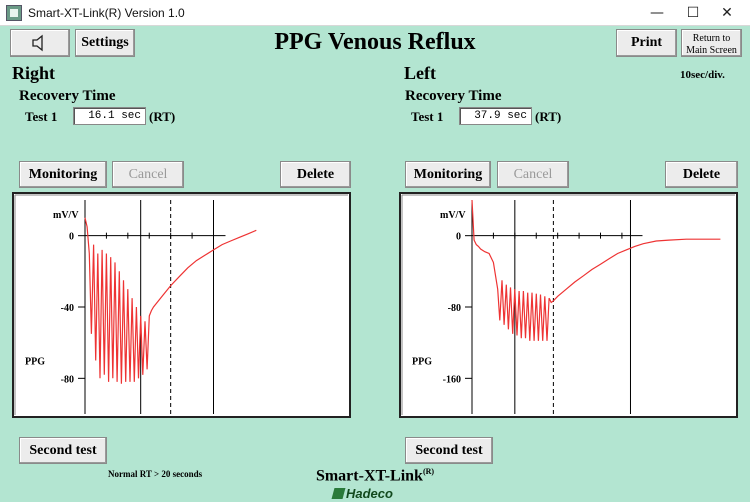 Image resolution: width=750 pixels, height=502 pixels. Describe the element at coordinates (369, 476) in the screenshot. I see `footer-brand-name: Smart-XT-Link` at that location.